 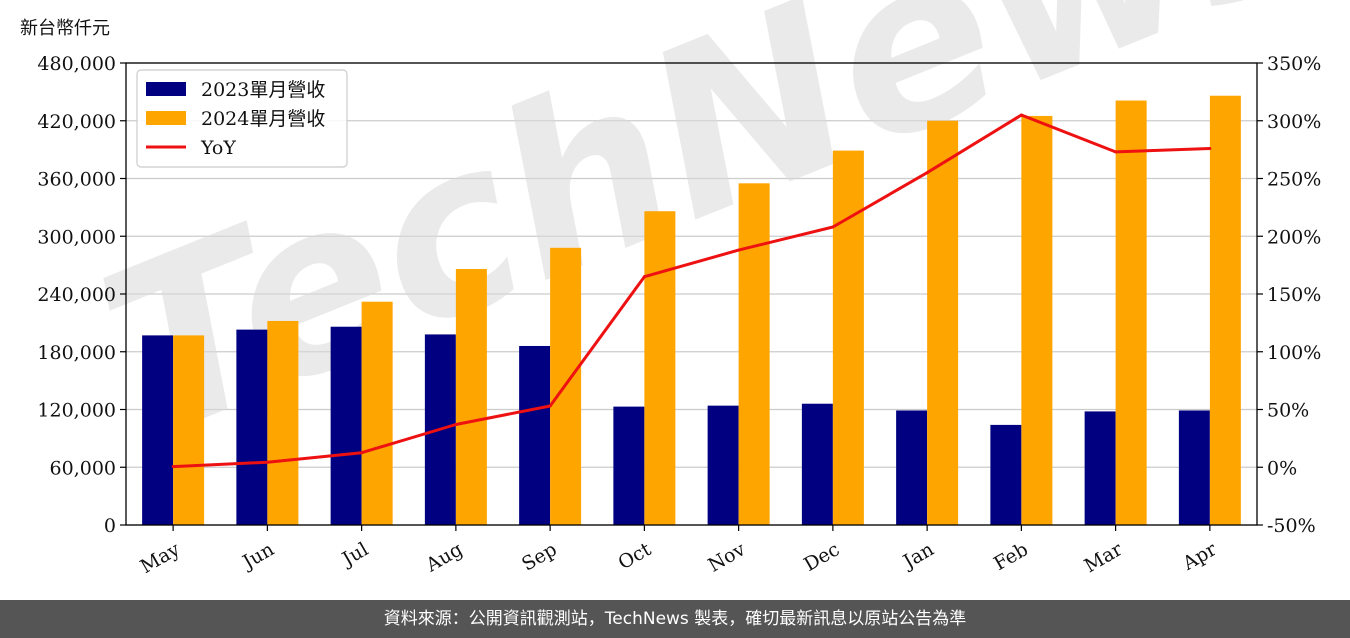 I want to click on bar-2023-jul, so click(x=346, y=425).